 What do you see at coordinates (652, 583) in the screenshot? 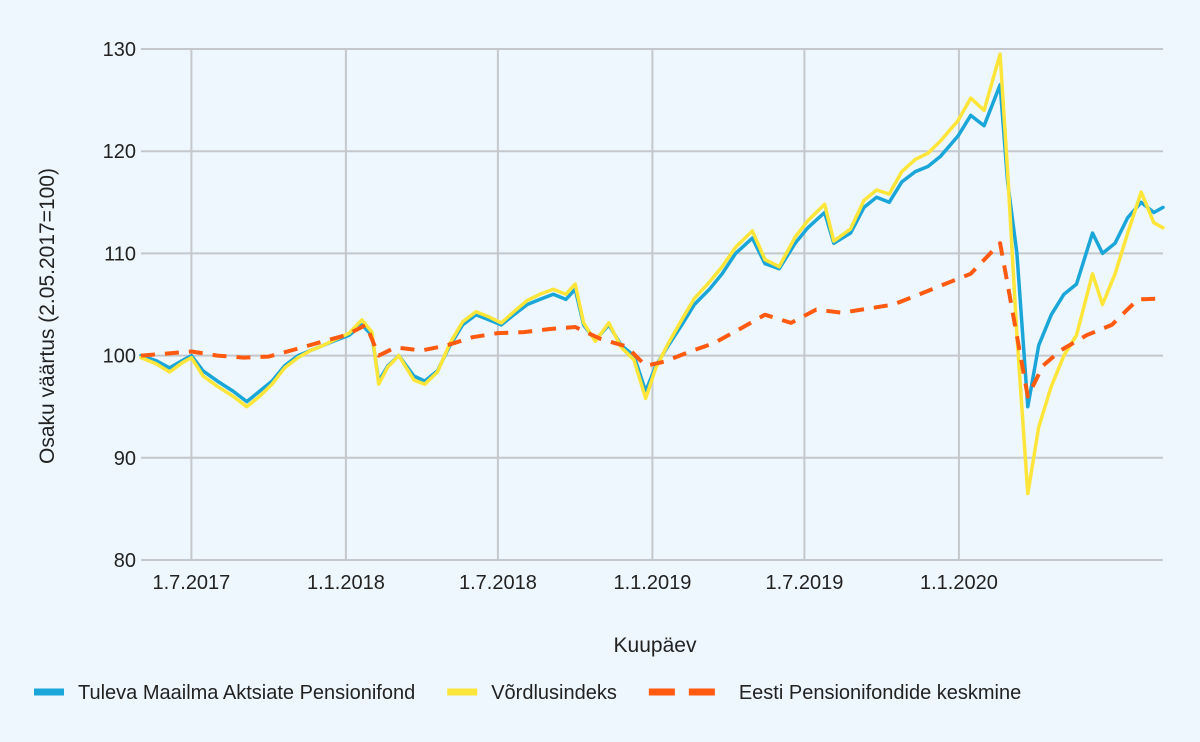
I see `x-tick-label: 1.1.2019` at bounding box center [652, 583].